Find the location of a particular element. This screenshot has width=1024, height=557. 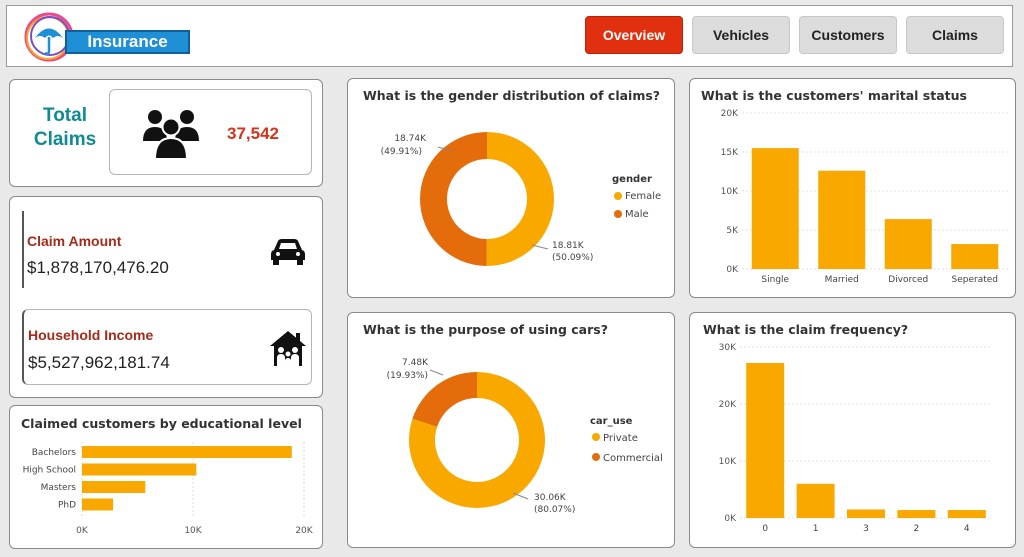

people-icon is located at coordinates (171, 135).